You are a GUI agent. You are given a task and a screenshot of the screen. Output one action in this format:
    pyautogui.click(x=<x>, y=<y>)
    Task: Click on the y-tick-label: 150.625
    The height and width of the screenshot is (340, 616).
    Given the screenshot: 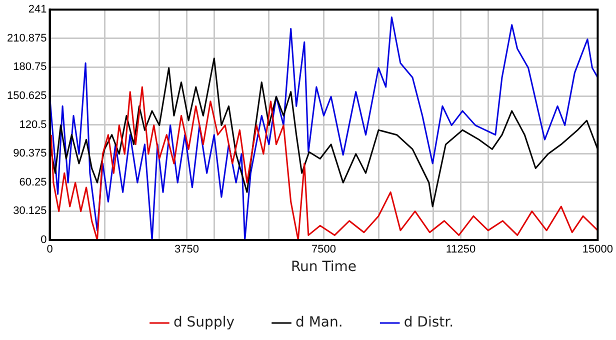 What is the action you would take?
    pyautogui.click(x=26, y=96)
    